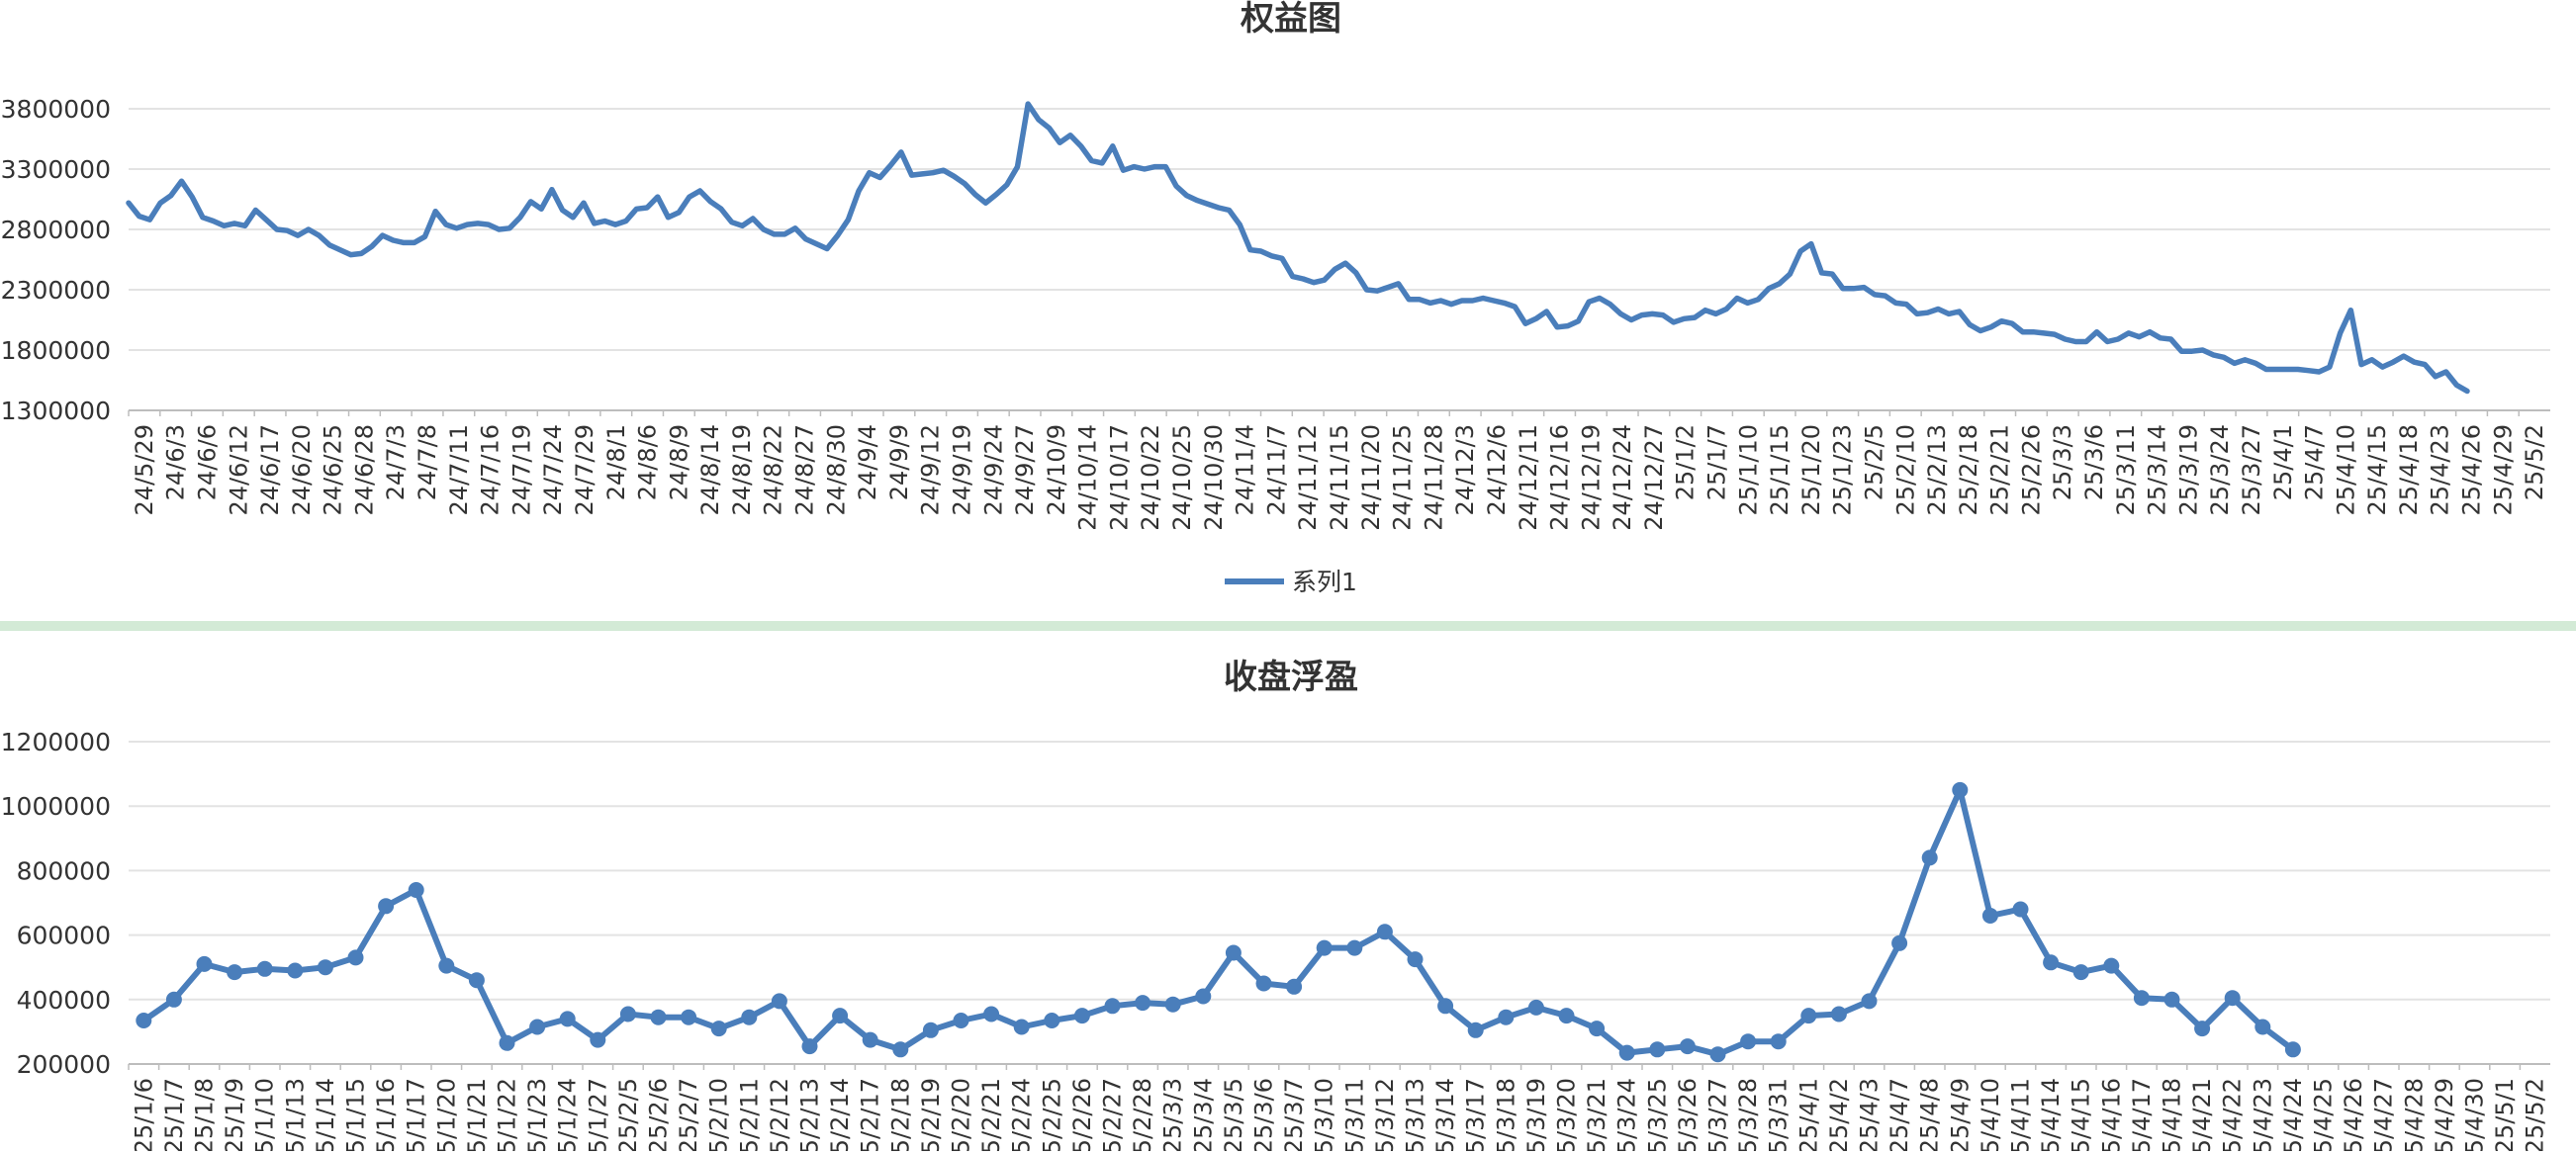  What do you see at coordinates (2062, 462) in the screenshot?
I see `x-tick-label: 25/3/3` at bounding box center [2062, 462].